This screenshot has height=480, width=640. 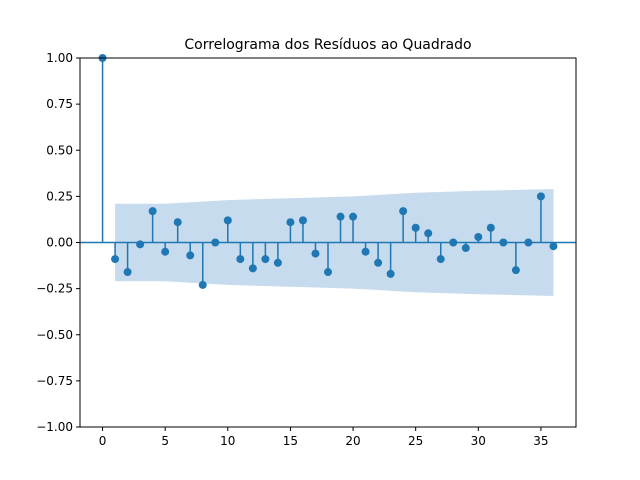 I want to click on y-axis-ticks: −1.00 −0.75 −0.50 −0.25 0.00 0.25 0.50 0.75 1.00, so click(x=58, y=242).